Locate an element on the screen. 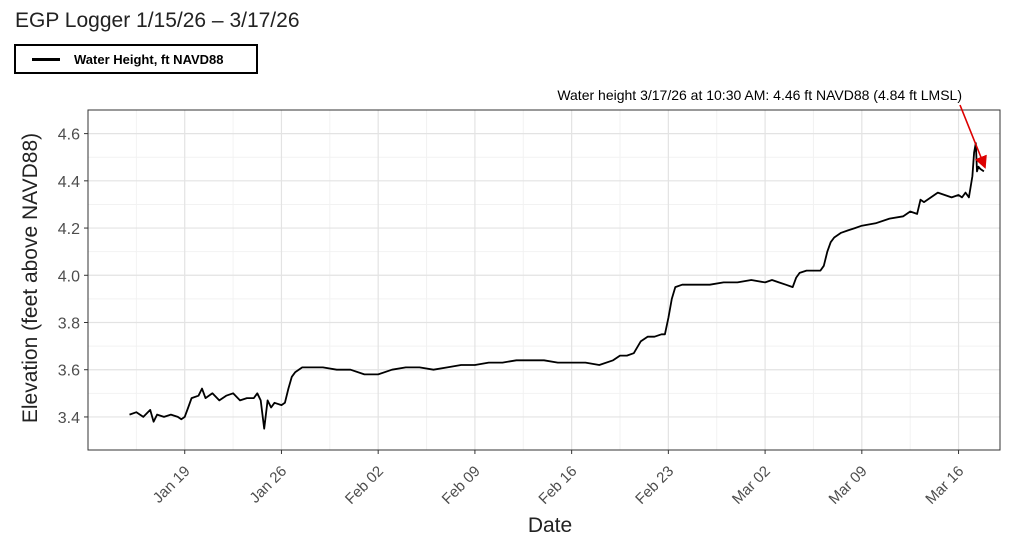 The height and width of the screenshot is (546, 1024). x-tick-label: Jan 26 is located at coordinates (268, 485).